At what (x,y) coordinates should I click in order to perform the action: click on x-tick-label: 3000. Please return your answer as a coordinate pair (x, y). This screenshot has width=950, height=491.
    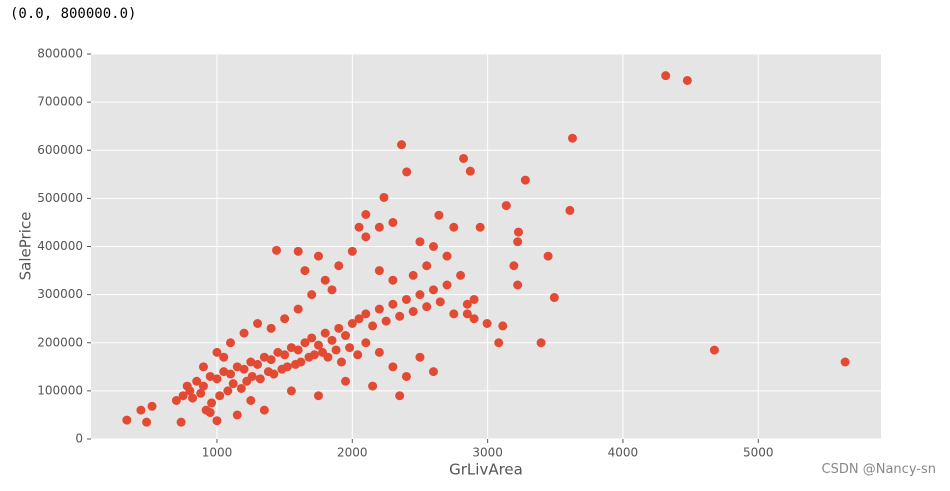
    Looking at the image, I should click on (487, 453).